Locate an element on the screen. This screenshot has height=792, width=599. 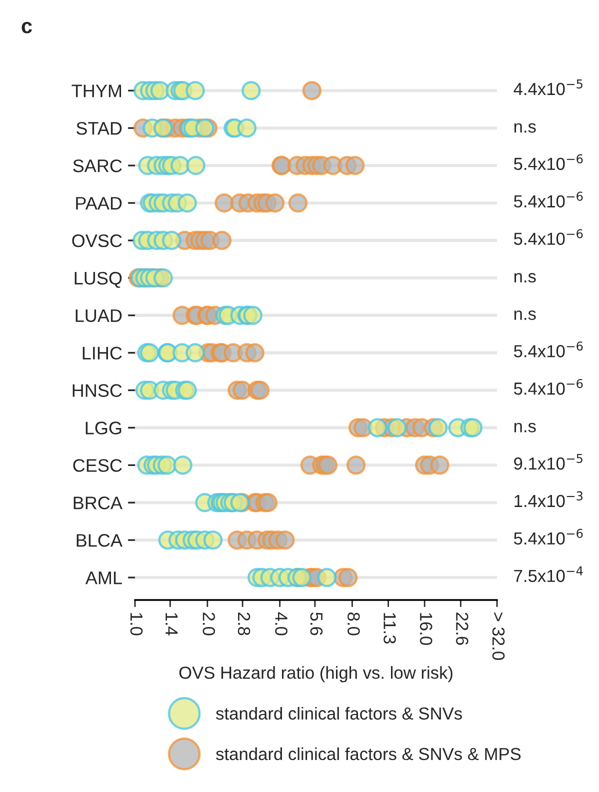
text: 9.1x10$^{−5}$ is located at coordinates (548, 462).